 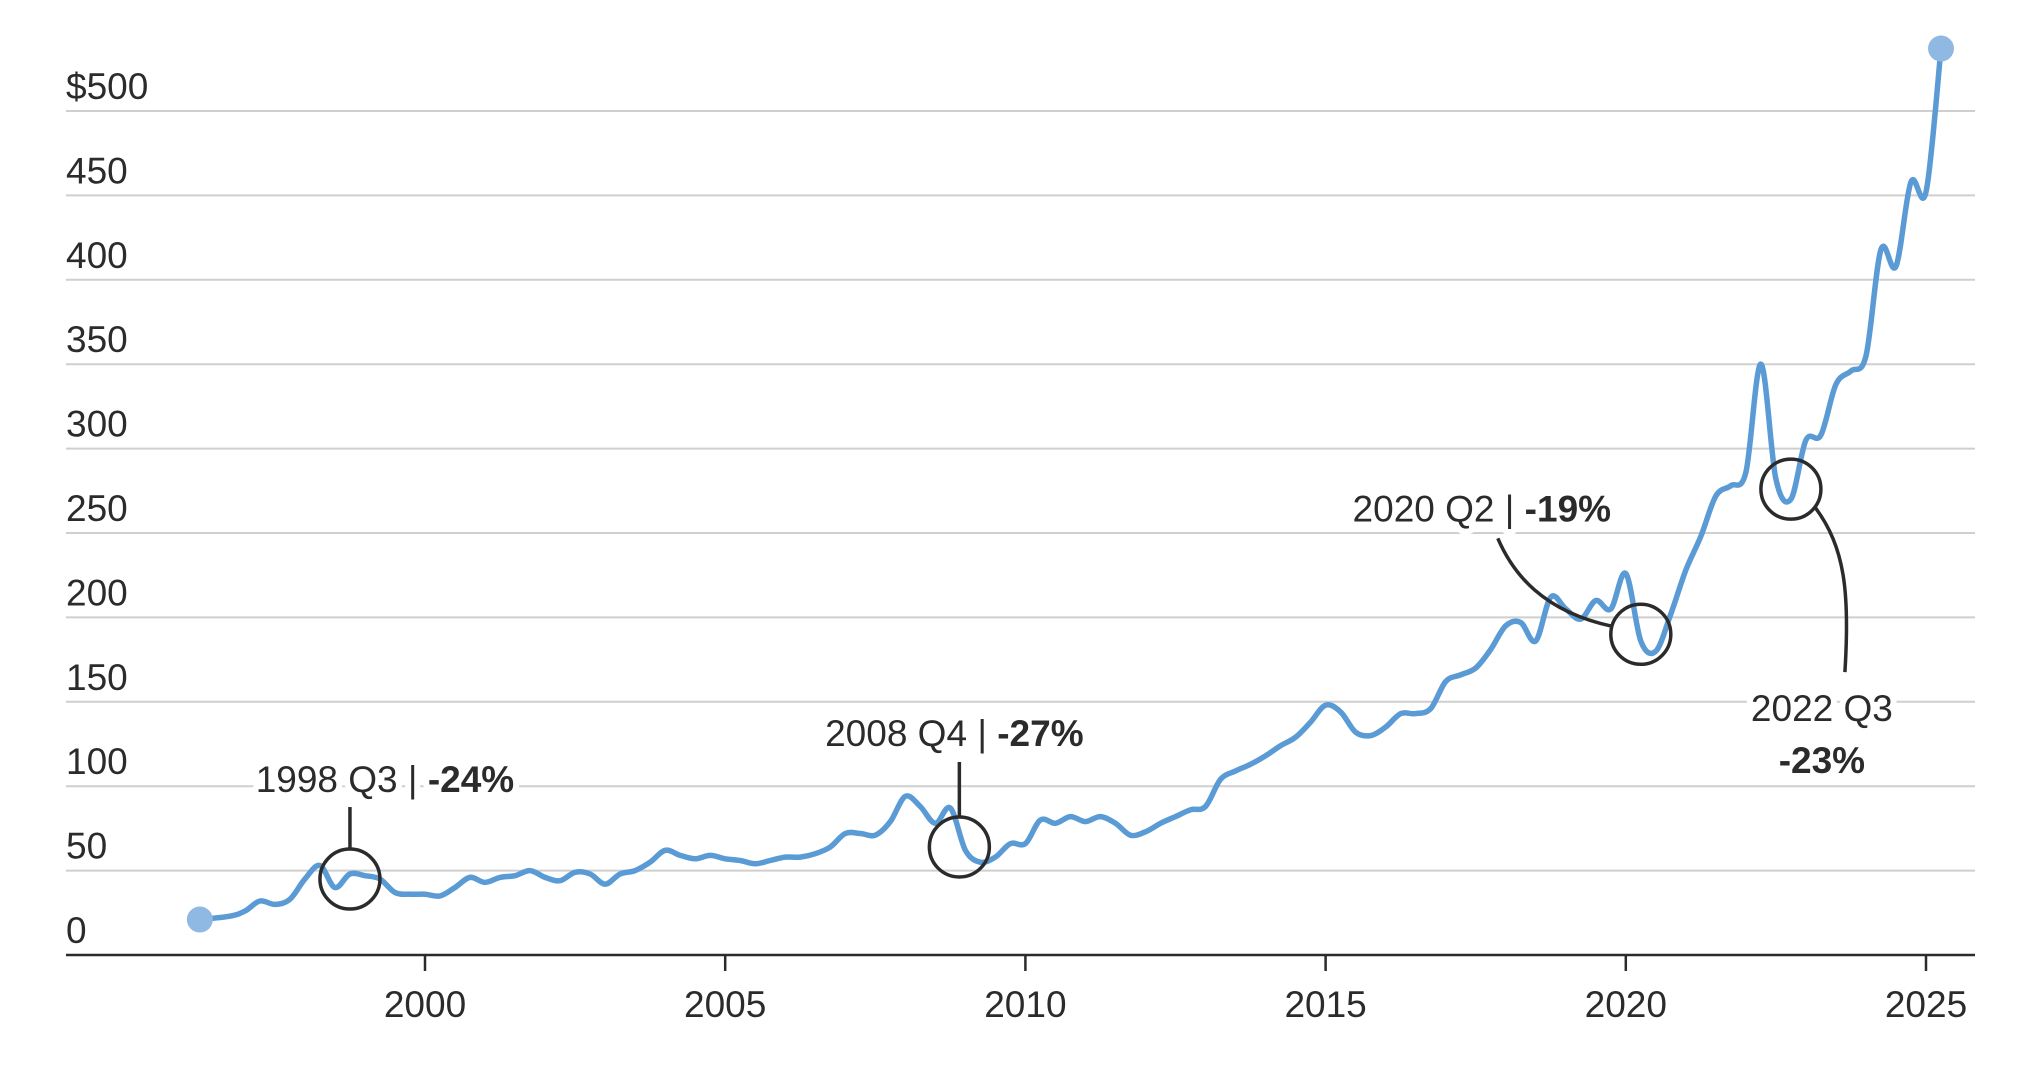 What do you see at coordinates (1568, 508) in the screenshot?
I see `annotation-change: -19%` at bounding box center [1568, 508].